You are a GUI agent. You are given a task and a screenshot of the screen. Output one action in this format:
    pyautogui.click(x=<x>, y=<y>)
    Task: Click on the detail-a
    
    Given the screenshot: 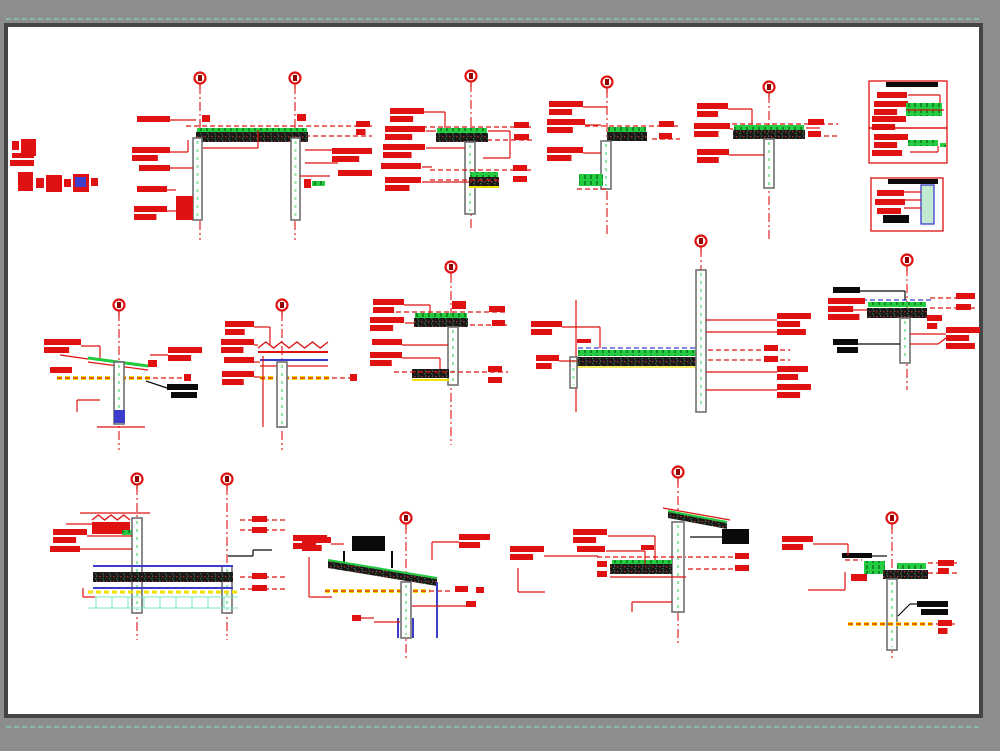 What is the action you would take?
    pyautogui.click(x=252, y=155)
    